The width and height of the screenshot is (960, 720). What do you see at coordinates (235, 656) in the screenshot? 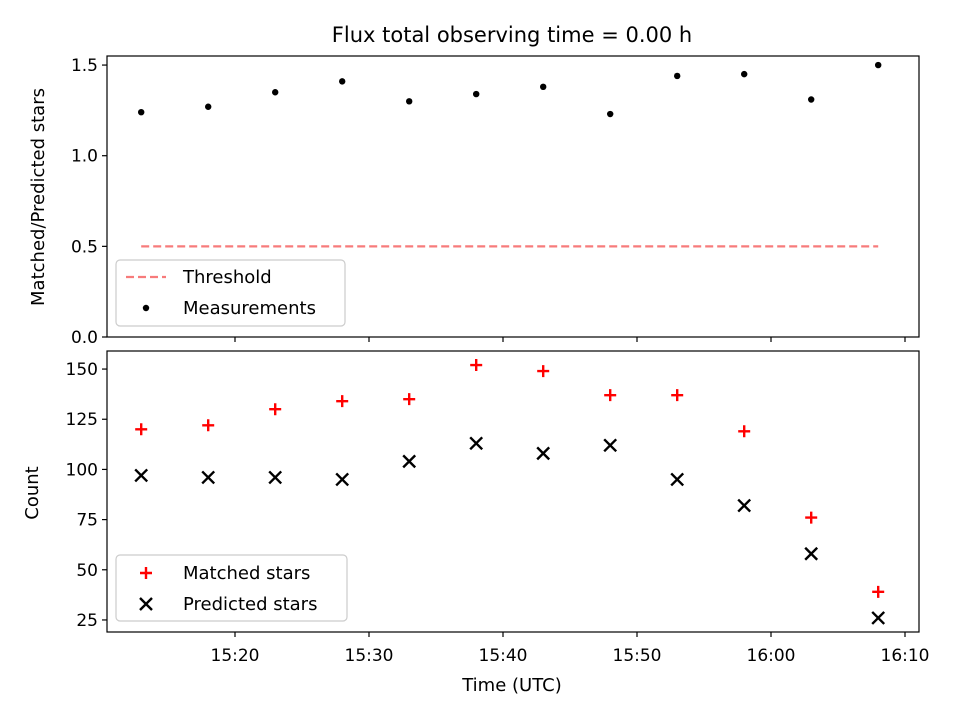
I see `x-tick-label: 15:20` at bounding box center [235, 656].